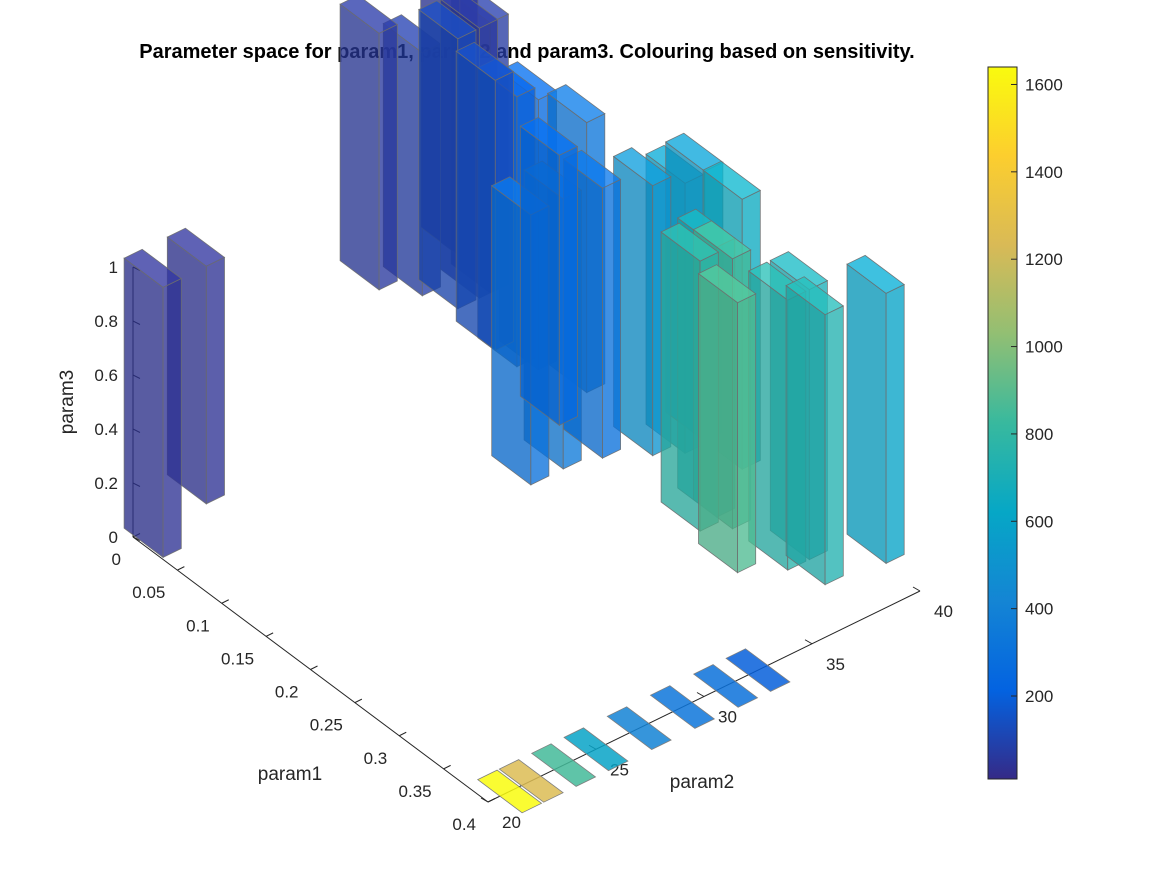  Describe the element at coordinates (106, 375) in the screenshot. I see `z-tick-label: 0.6` at that location.